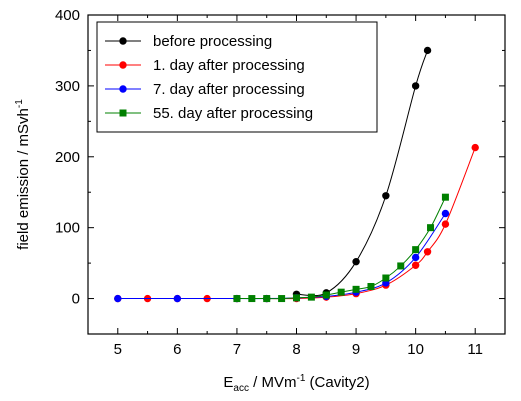 The image size is (521, 401). Describe the element at coordinates (229, 89) in the screenshot. I see `legend-label: 7. day after processing` at that location.